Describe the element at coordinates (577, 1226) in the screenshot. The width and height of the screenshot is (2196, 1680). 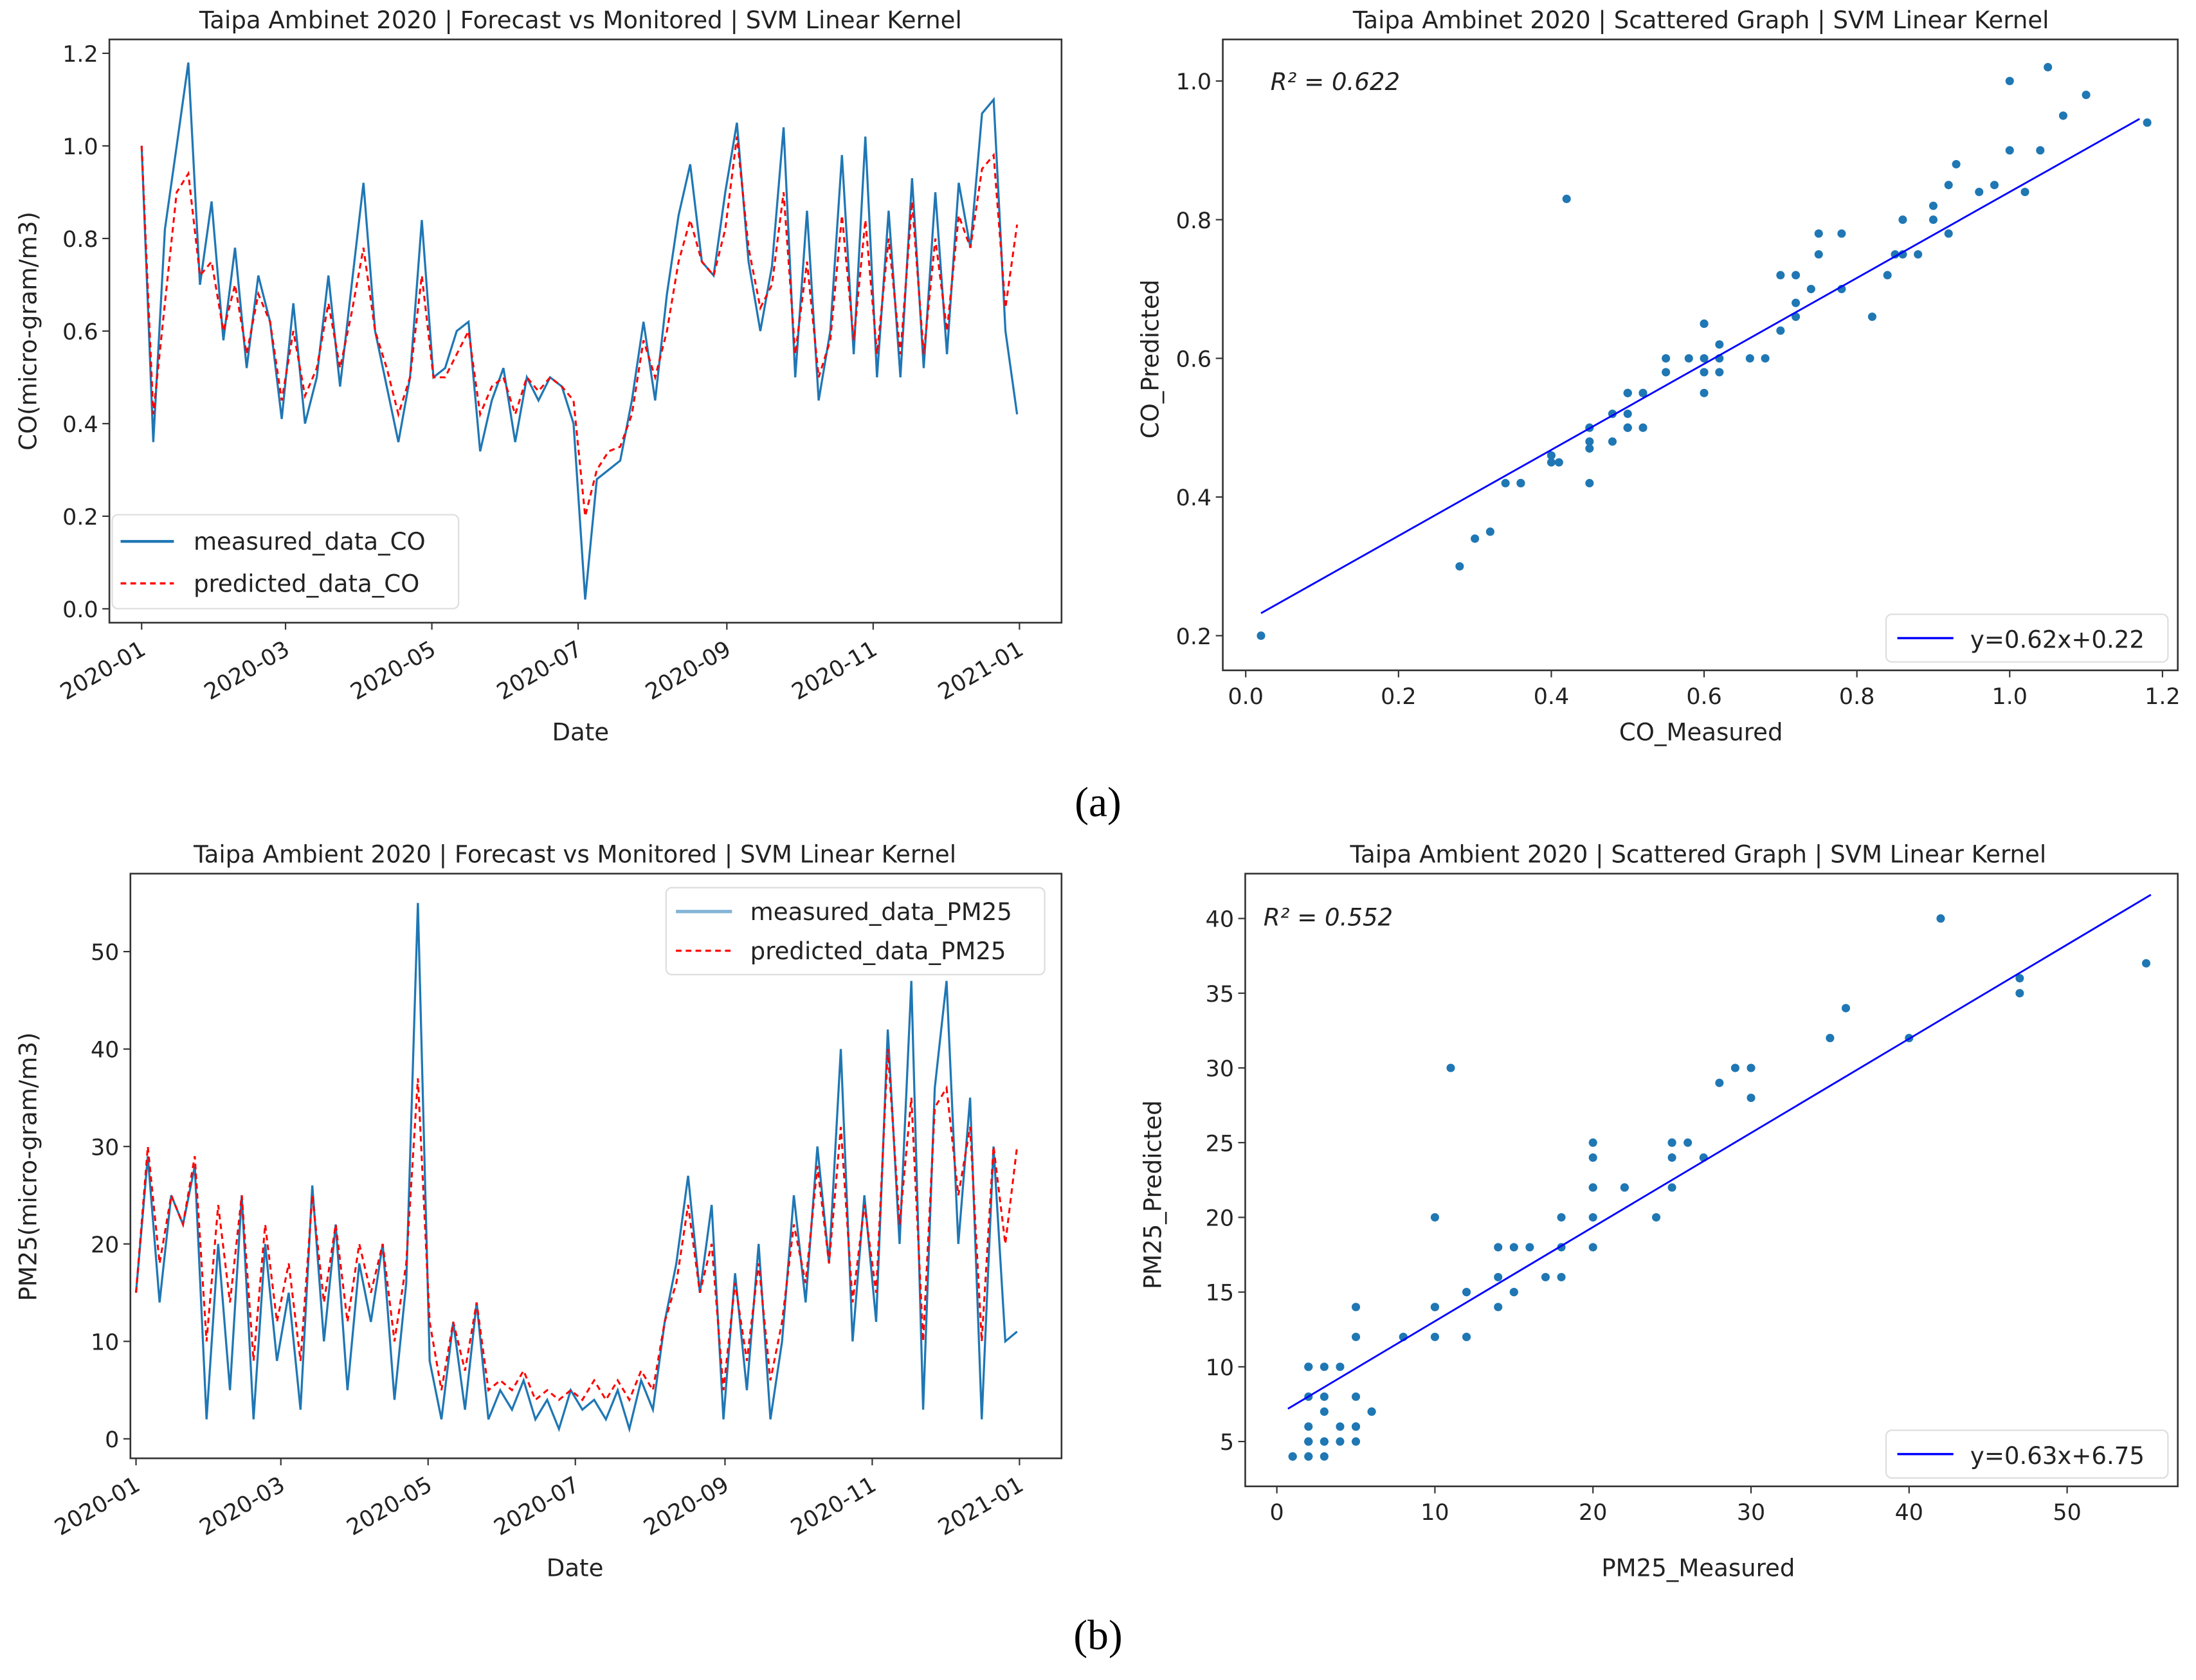
I see `predicted-series-line` at that location.